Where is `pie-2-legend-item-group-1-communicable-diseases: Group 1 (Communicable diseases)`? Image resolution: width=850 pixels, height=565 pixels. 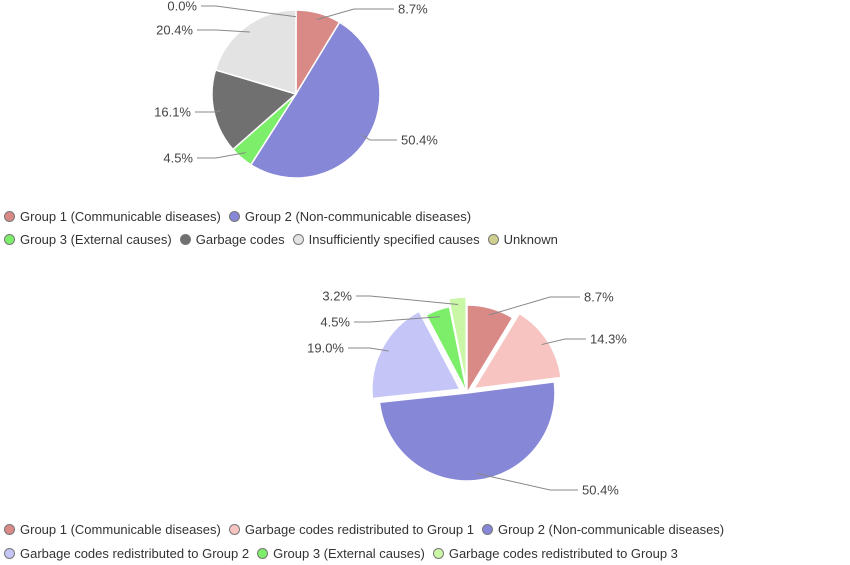 pie-2-legend-item-group-1-communicable-diseases: Group 1 (Communicable diseases) is located at coordinates (112, 529).